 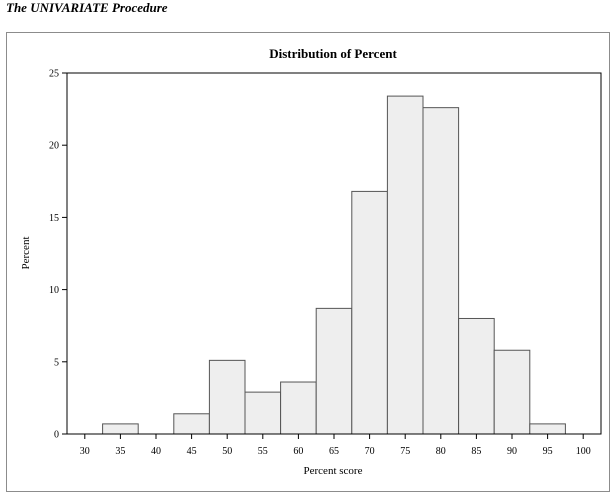 What do you see at coordinates (54, 74) in the screenshot?
I see `y-tick-label: 25` at bounding box center [54, 74].